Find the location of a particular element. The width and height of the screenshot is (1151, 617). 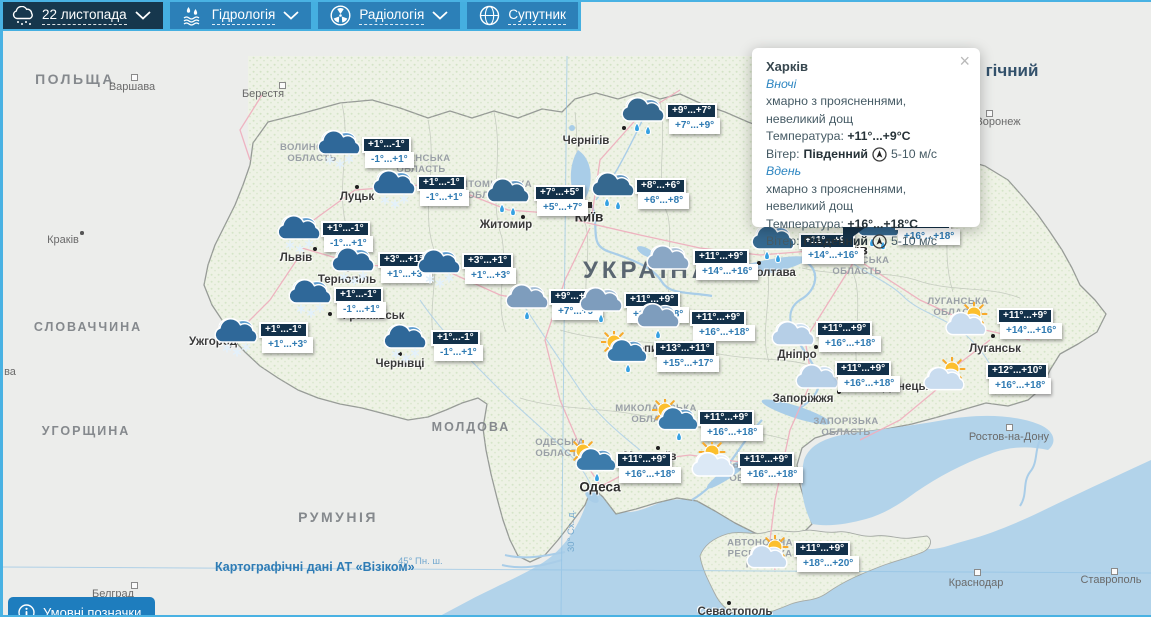

station-badge-zaporizhzhia: +11°...+9° +16°...+18° is located at coordinates (868, 375).